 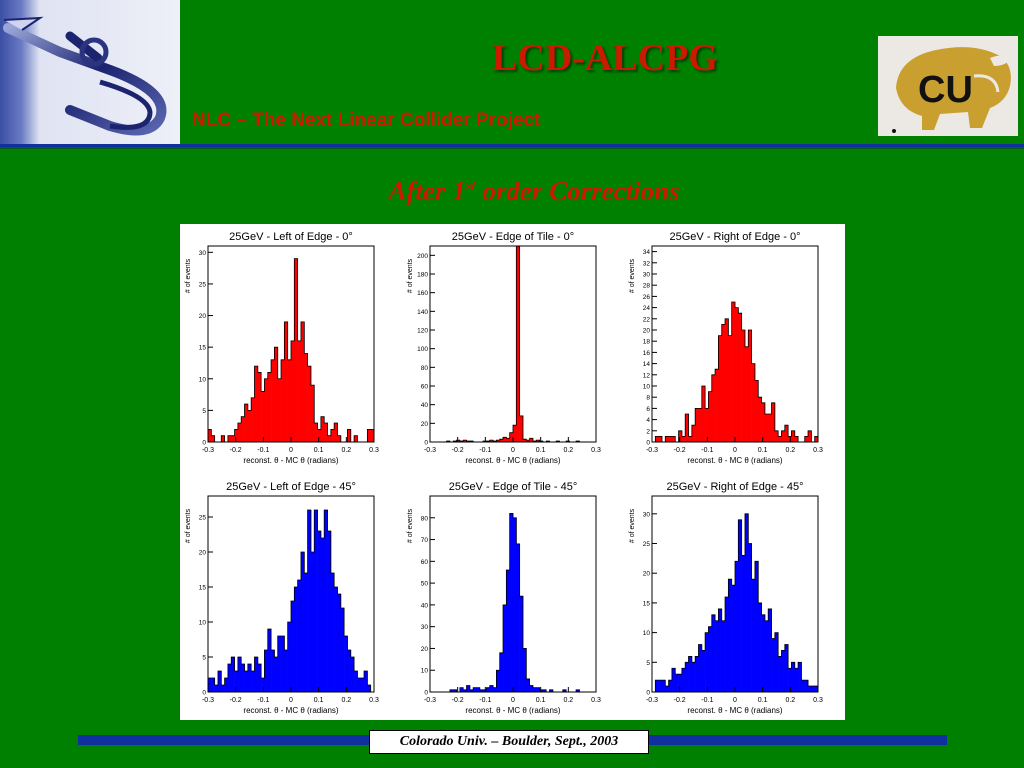 I want to click on x-tick-label: -0.2, so click(x=680, y=450).